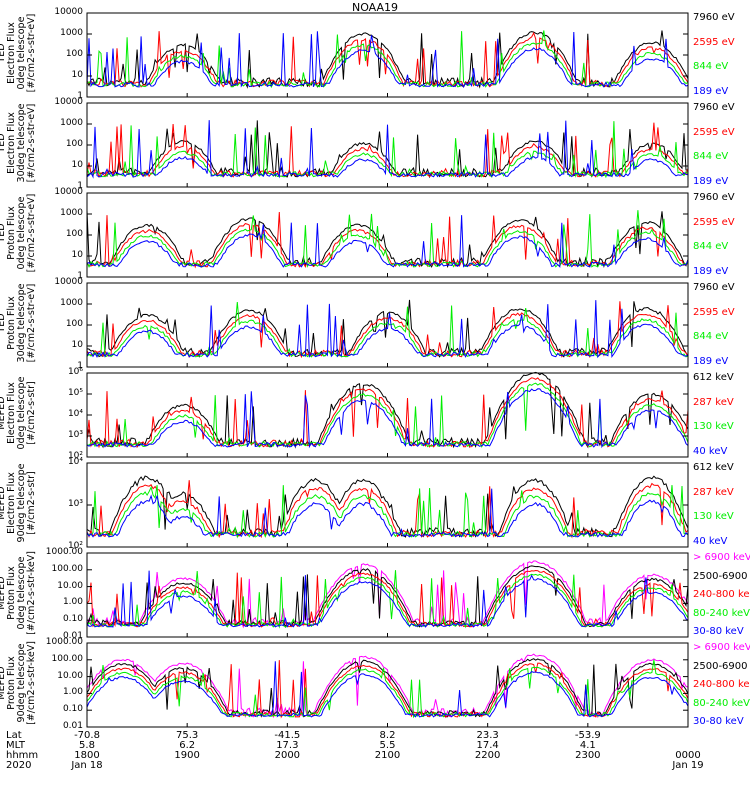 The height and width of the screenshot is (800, 750). I want to click on footer-value: 1800, so click(87, 755).